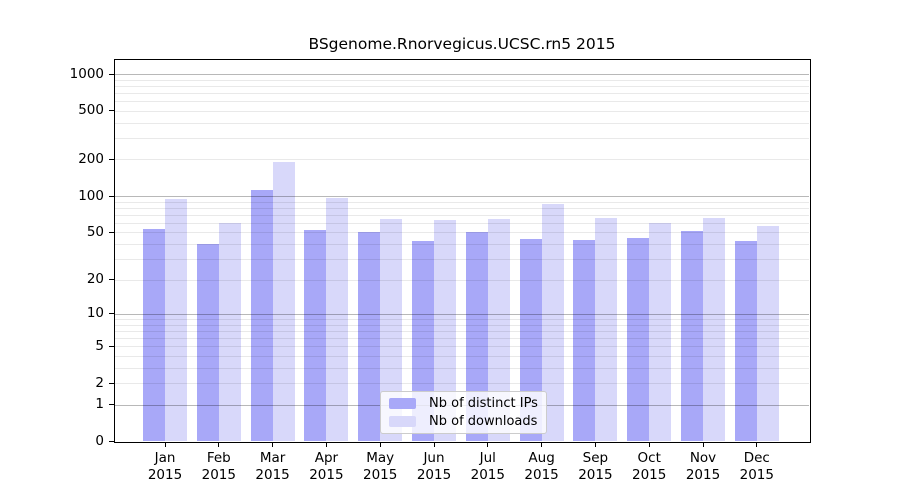  Describe the element at coordinates (99, 441) in the screenshot. I see `y-axis-tick-label: 0` at that location.